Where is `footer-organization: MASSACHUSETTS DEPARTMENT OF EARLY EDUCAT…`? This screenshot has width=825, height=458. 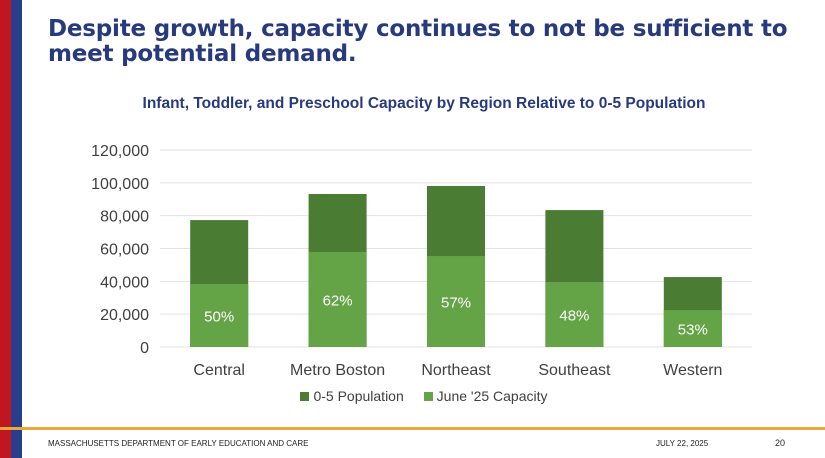
footer-organization: MASSACHUSETTS DEPARTMENT OF EARLY EDUCAT… is located at coordinates (178, 443).